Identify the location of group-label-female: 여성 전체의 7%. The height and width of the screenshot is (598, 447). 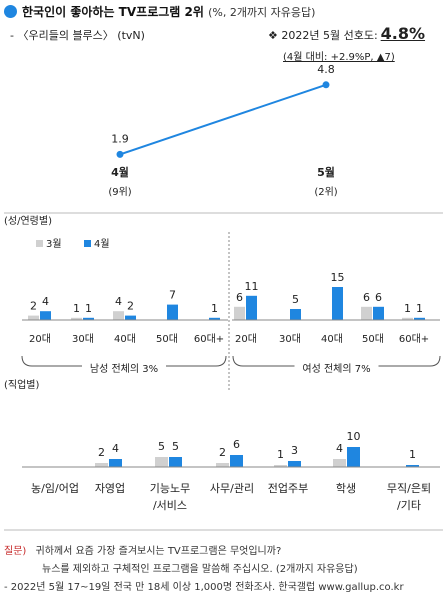
(336, 369).